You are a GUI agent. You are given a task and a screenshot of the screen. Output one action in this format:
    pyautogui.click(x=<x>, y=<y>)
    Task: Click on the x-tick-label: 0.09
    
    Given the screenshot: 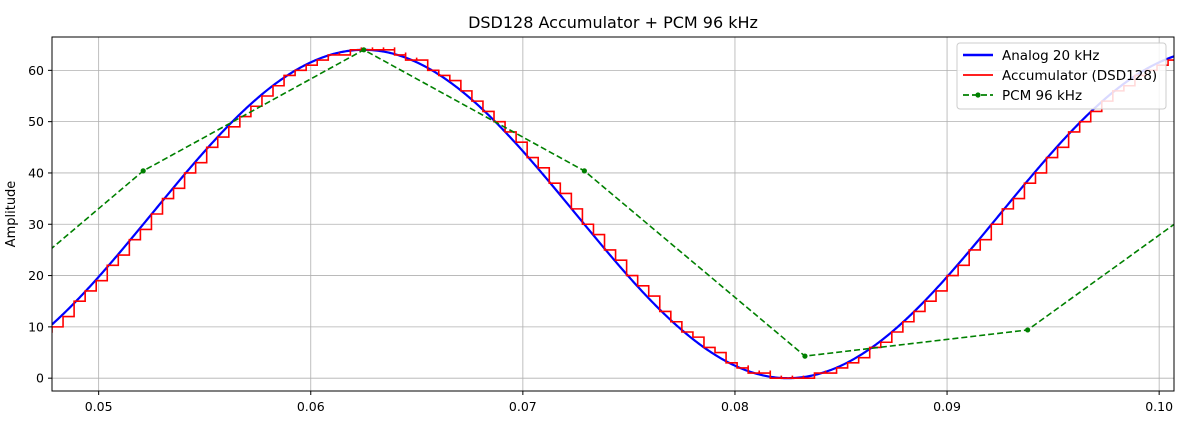 What is the action you would take?
    pyautogui.click(x=947, y=406)
    